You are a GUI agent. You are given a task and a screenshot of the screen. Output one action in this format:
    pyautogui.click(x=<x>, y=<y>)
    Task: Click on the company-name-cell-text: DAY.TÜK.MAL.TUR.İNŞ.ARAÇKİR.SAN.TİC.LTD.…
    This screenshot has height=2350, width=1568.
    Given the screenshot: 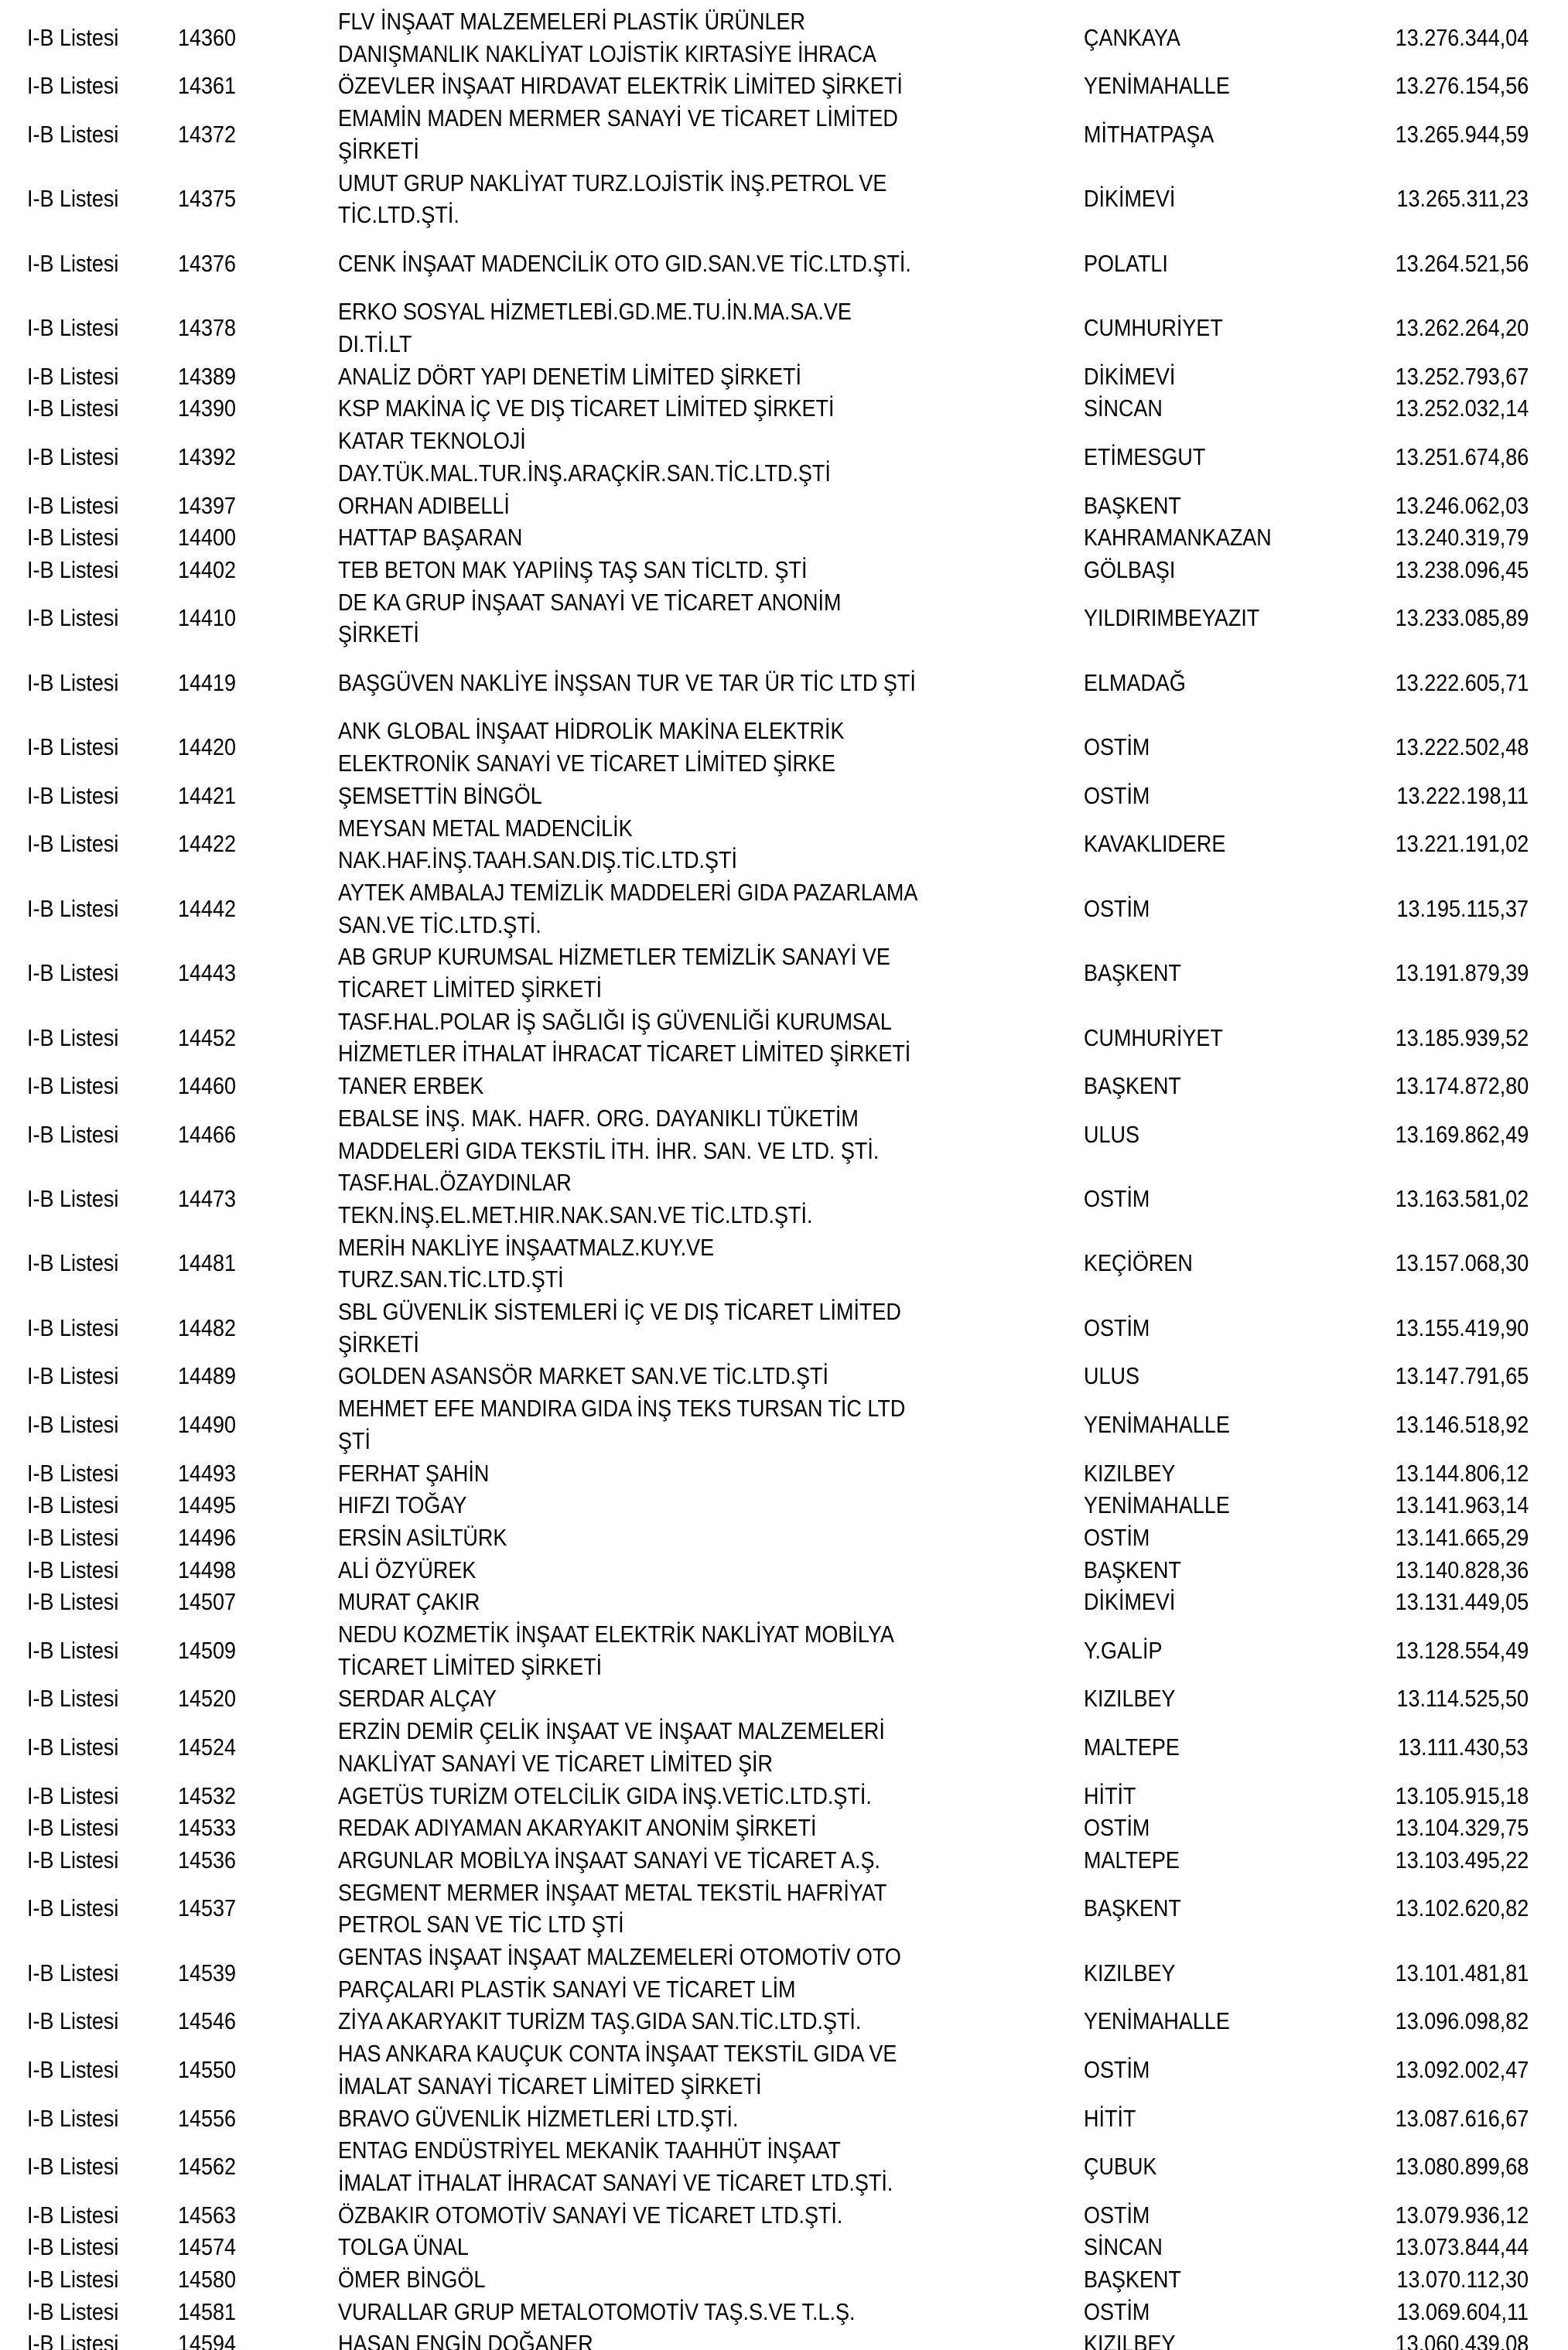 What is the action you would take?
    pyautogui.click(x=584, y=473)
    